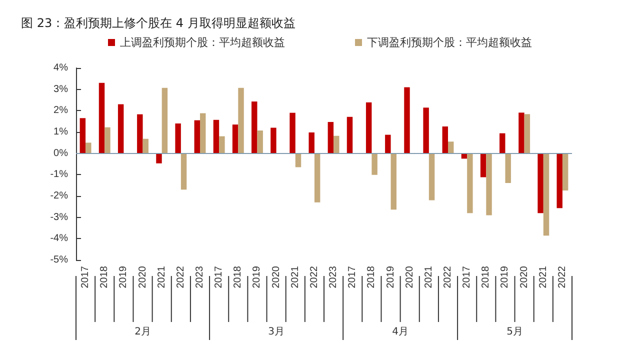  I want to click on y-tick-label: 3%, so click(61, 89).